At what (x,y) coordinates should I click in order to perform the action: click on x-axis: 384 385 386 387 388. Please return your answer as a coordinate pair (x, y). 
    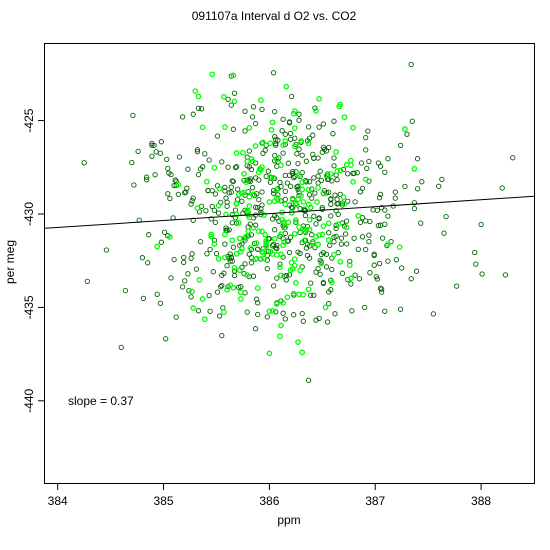
    Looking at the image, I should click on (269, 495).